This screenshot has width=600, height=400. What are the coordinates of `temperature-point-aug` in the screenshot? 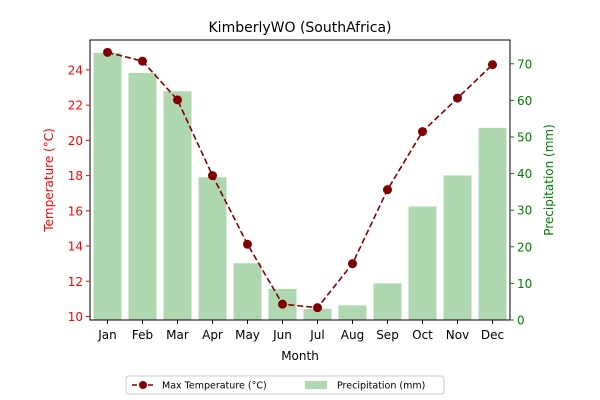 It's located at (352, 264).